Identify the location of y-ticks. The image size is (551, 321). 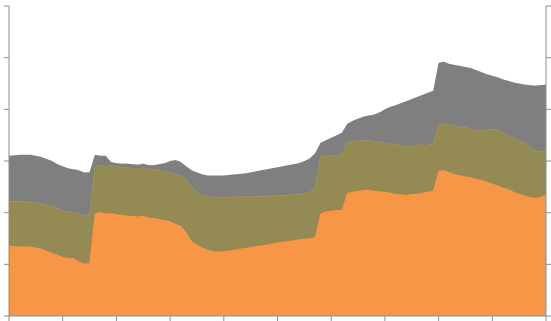
(6, 161).